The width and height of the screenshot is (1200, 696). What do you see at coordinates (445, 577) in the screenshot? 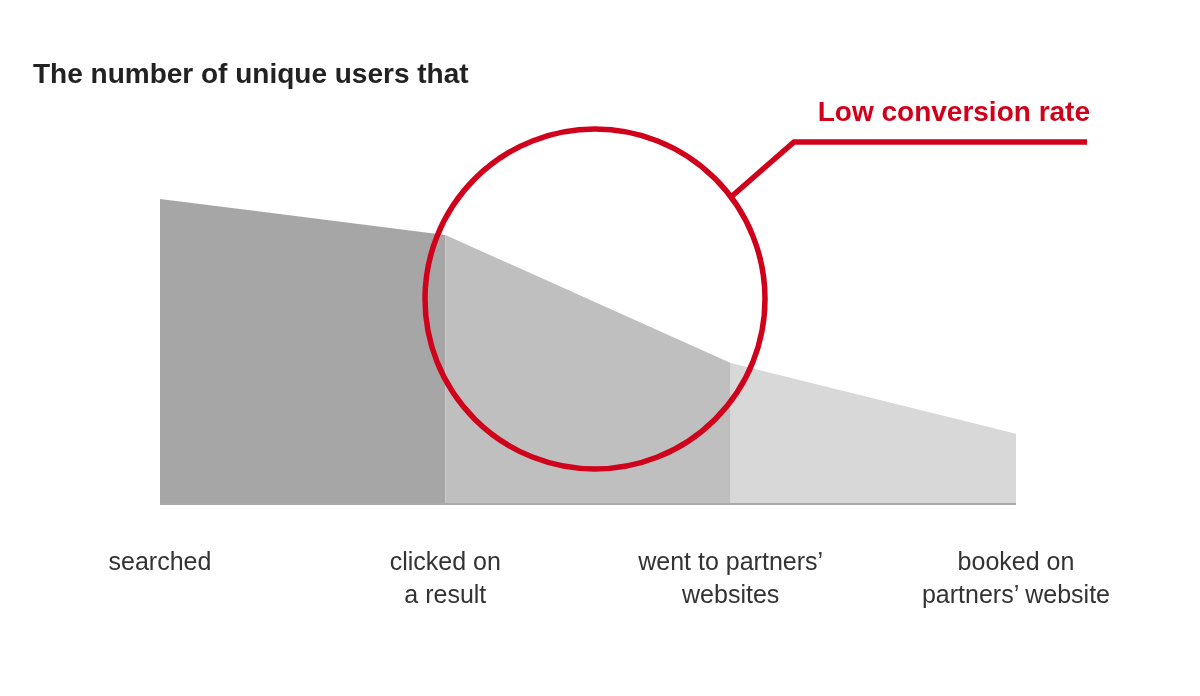
I see `x-tick-label: clicked on a result` at bounding box center [445, 577].